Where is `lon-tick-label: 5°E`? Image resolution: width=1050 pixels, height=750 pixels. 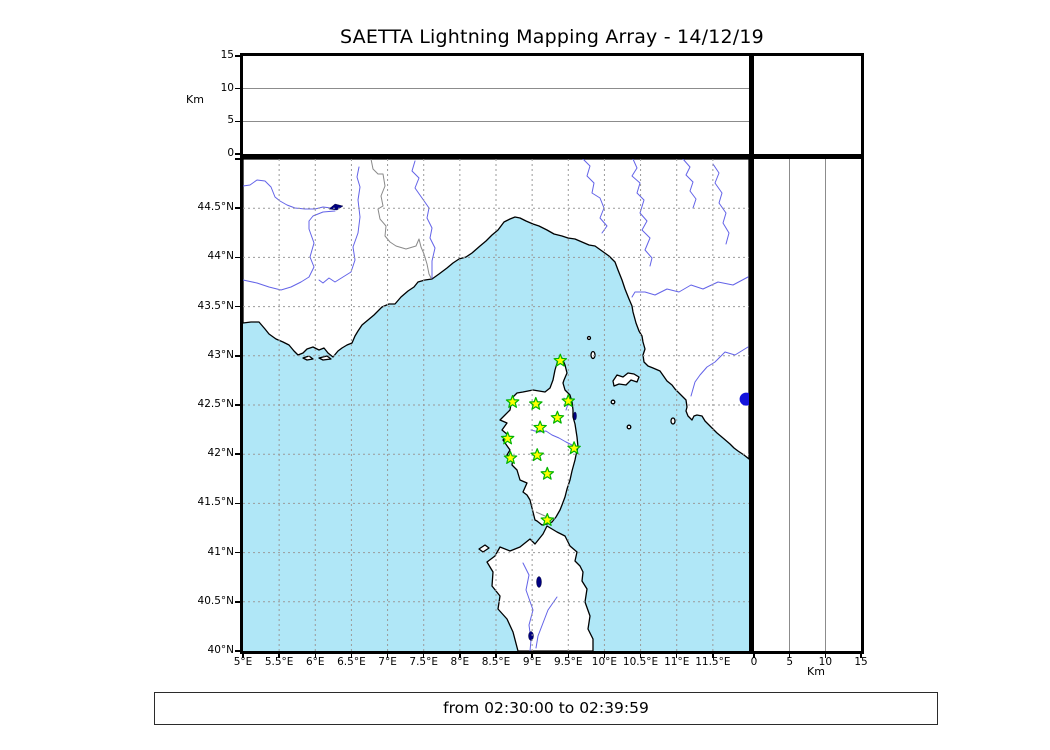 lon-tick-label: 5°E is located at coordinates (243, 662).